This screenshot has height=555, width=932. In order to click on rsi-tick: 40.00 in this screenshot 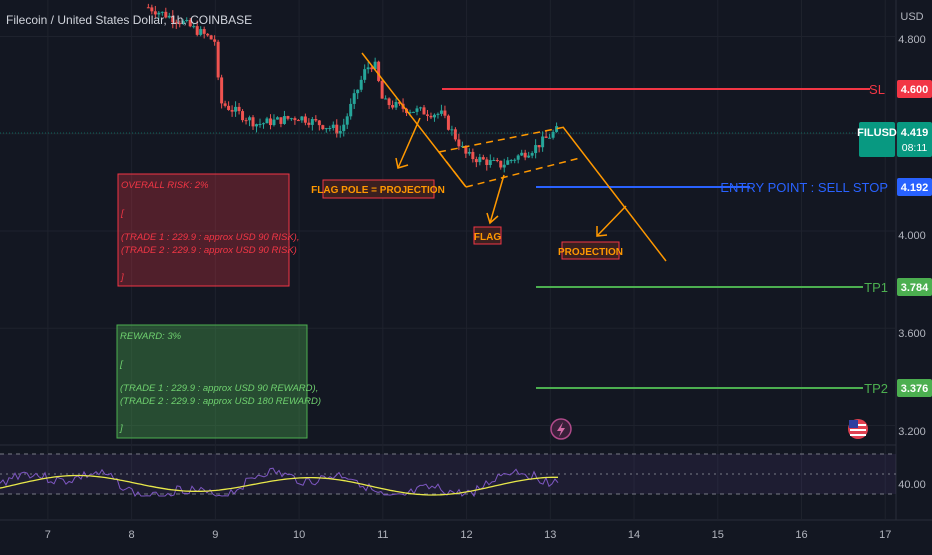, I will do `click(912, 485)`.